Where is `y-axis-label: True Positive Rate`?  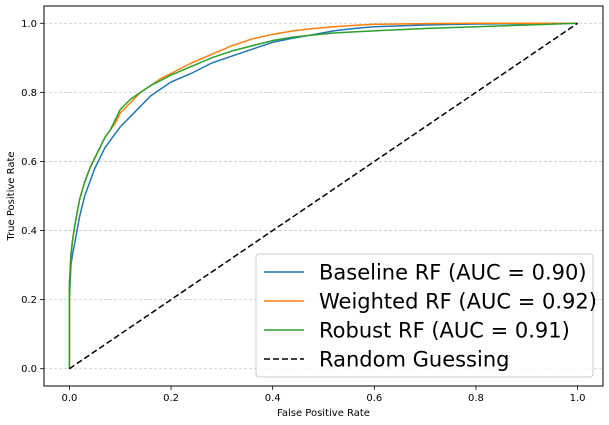
y-axis-label: True Positive Rate is located at coordinates (11, 196).